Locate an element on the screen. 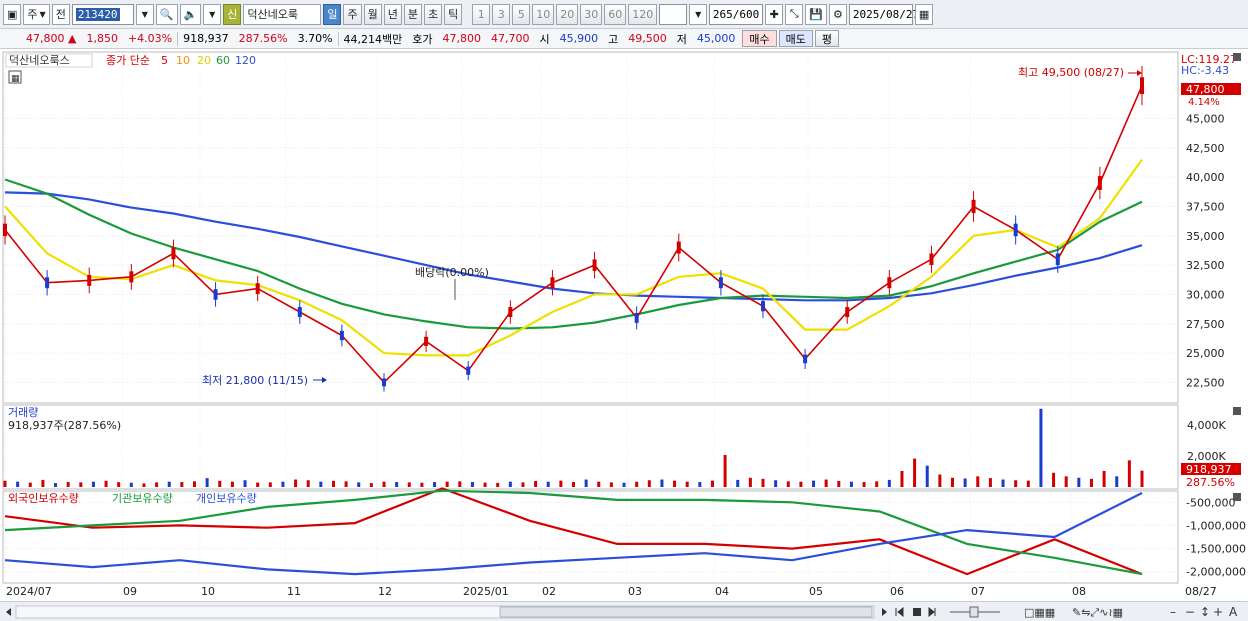 This screenshot has height=621, width=1248. volume-panel-close-icon is located at coordinates (1237, 411).